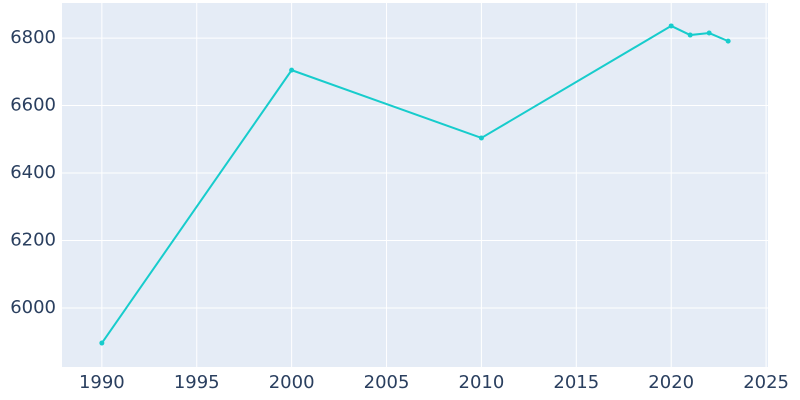 This screenshot has height=400, width=800. Describe the element at coordinates (33, 239) in the screenshot. I see `y-tick-label: 6200` at that location.